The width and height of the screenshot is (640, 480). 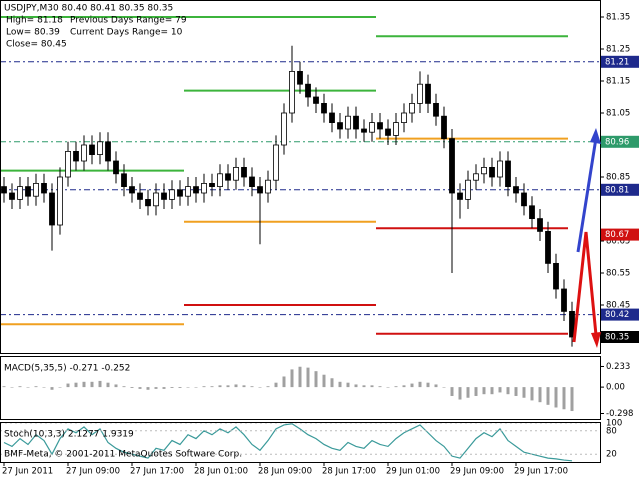 I want to click on x-tick-label: 27 Jun 17:00, so click(x=157, y=472).